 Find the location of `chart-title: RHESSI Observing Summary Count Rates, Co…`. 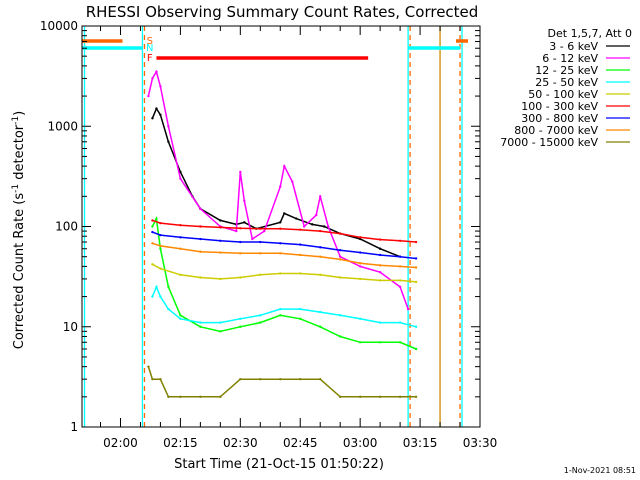

chart-title: RHESSI Observing Summary Count Rates, Co… is located at coordinates (282, 12).